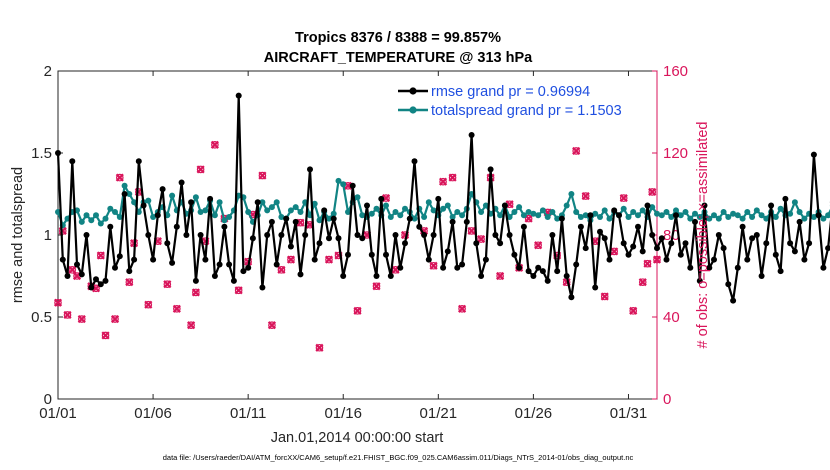 The image size is (830, 470). Describe the element at coordinates (703, 235) in the screenshot. I see `y-right-axis-label: # of obs: o=possible; ×=assimilated` at that location.